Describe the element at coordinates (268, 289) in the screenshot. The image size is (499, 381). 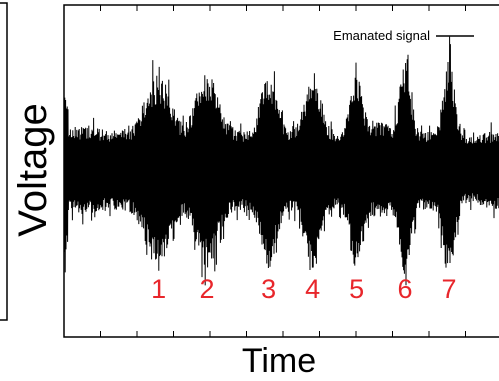
I see `burst-label-3: 3` at that location.